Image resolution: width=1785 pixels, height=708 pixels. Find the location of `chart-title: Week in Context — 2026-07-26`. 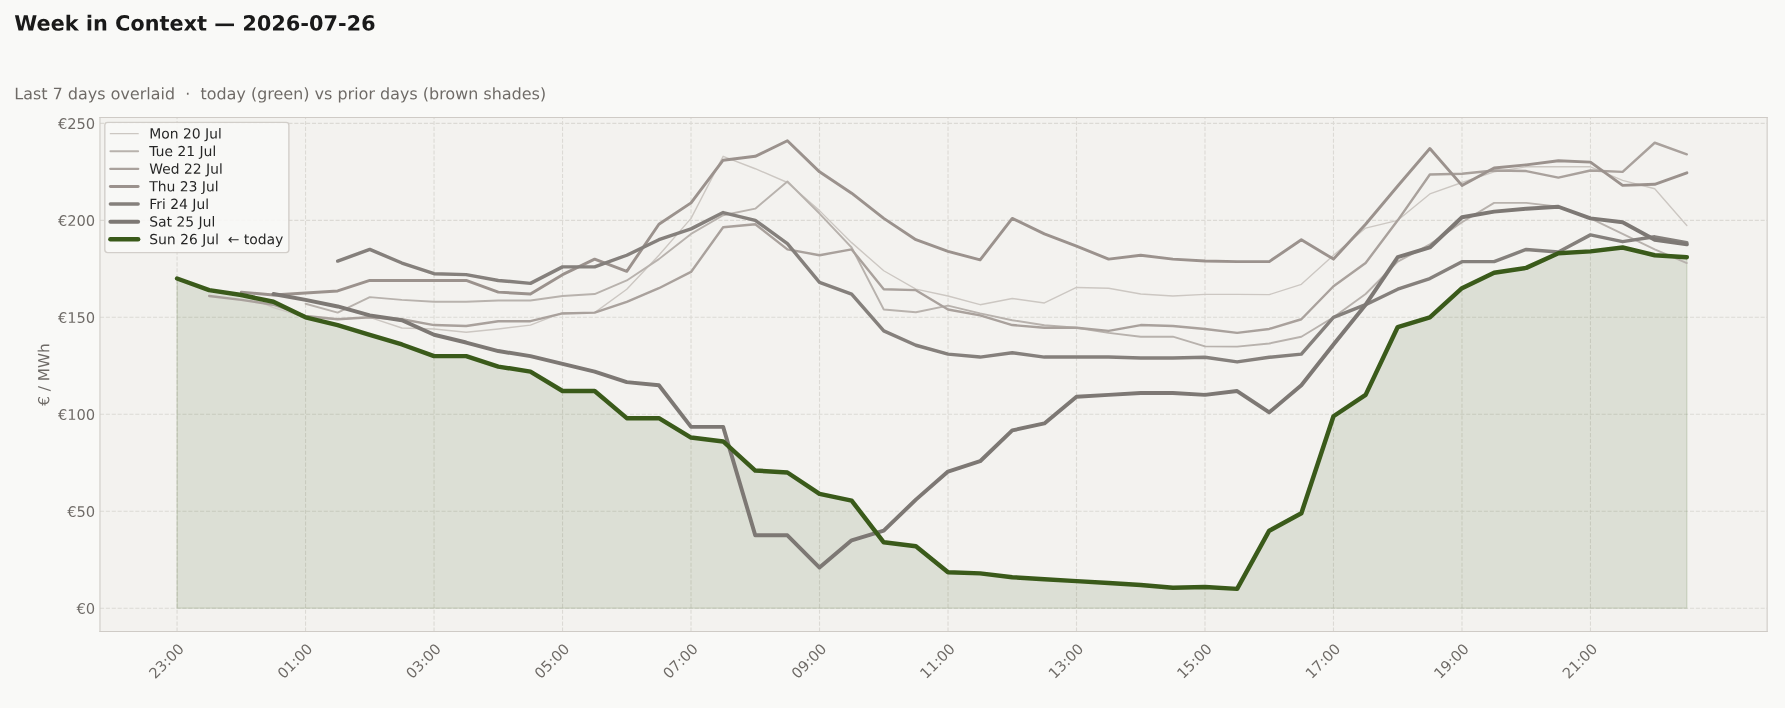

chart-title: Week in Context — 2026-07-26 is located at coordinates (194, 22).